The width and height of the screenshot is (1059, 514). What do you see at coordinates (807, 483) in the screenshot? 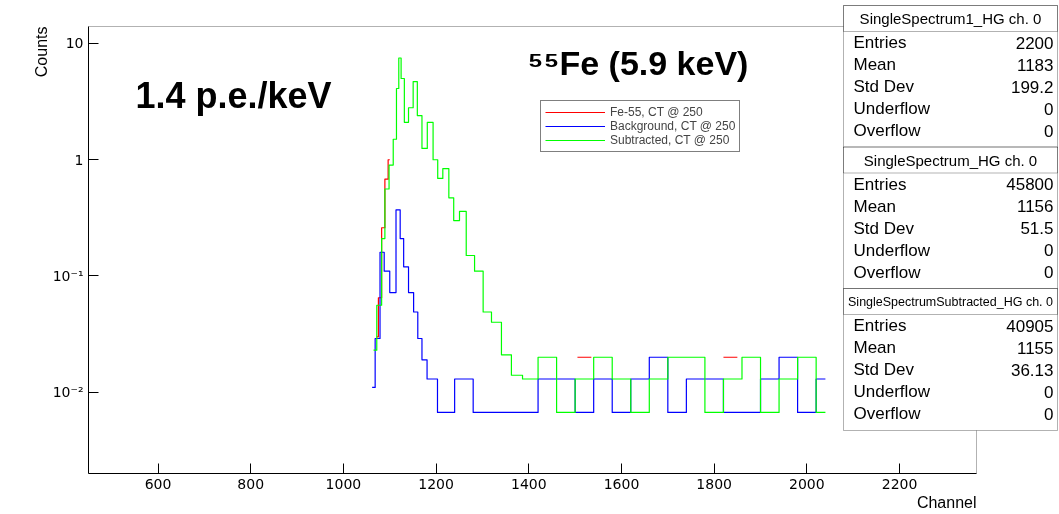
I see `x-tick-label: 2000` at bounding box center [807, 483].